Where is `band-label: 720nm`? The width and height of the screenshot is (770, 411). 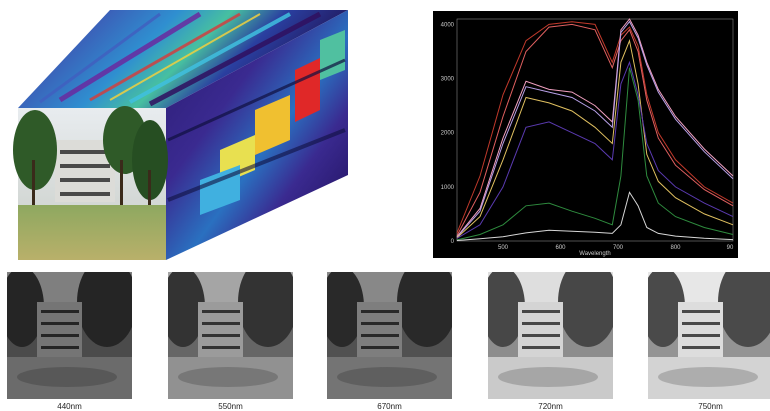
band-label: 720nm is located at coordinates (550, 406).